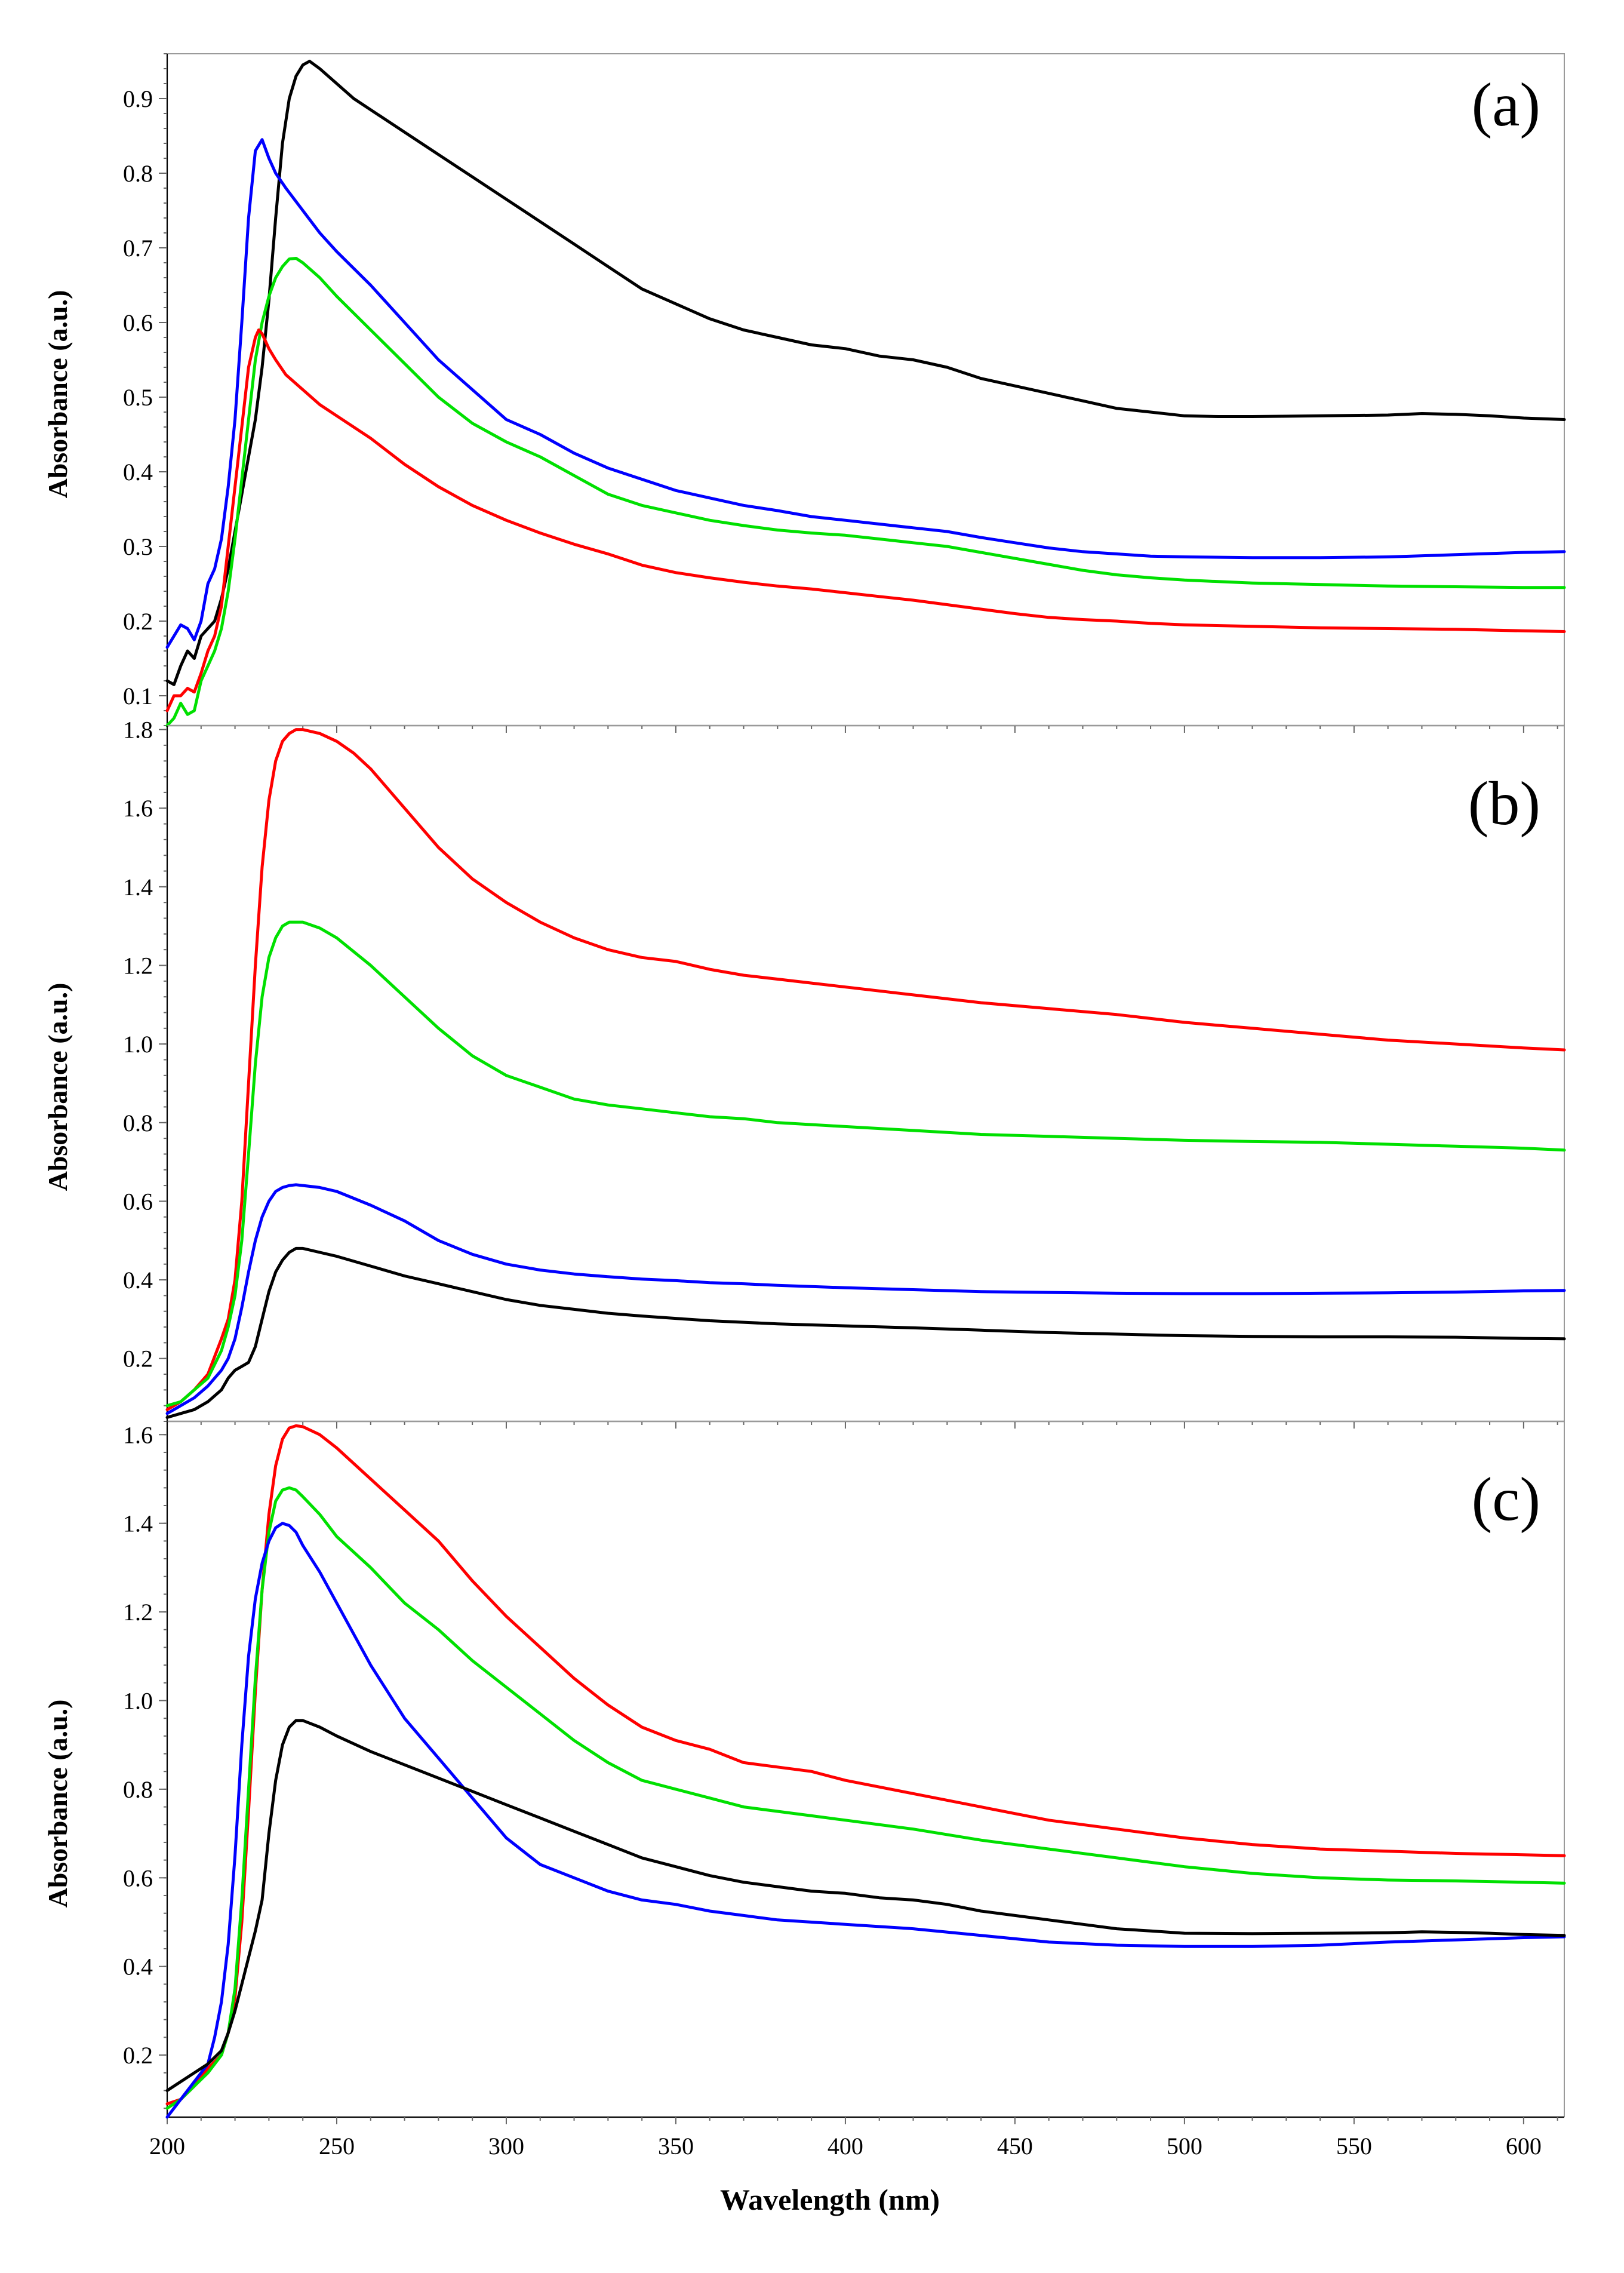  I want to click on panel-b-y-tick-label: 1.8, so click(138, 730).